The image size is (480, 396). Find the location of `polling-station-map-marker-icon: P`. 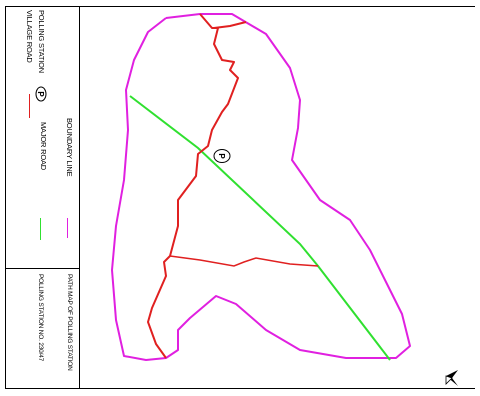

polling-station-map-marker-icon: P is located at coordinates (222, 156).